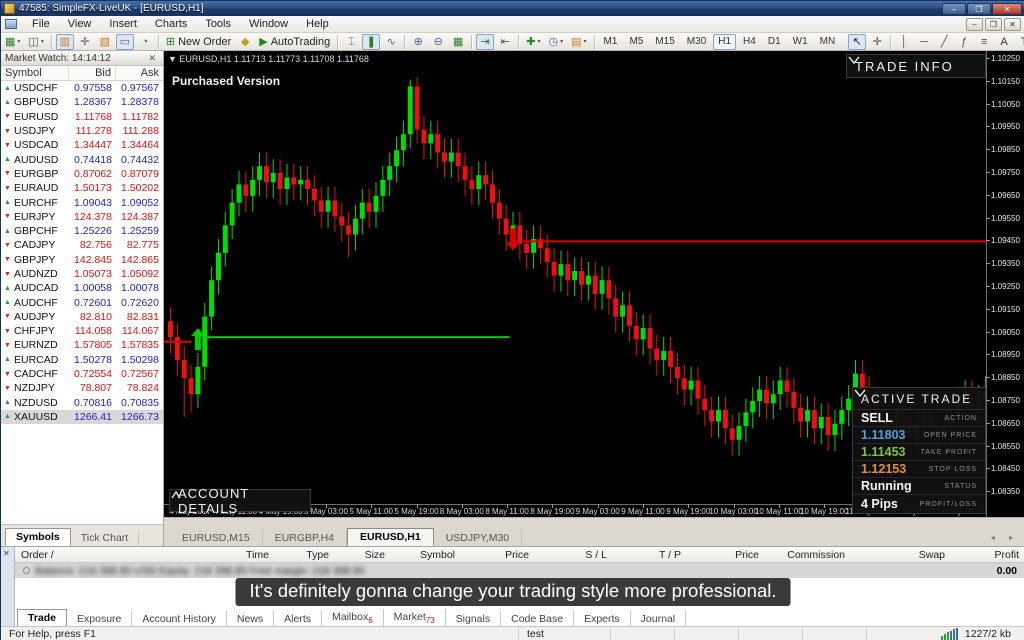 The image size is (1024, 640). Describe the element at coordinates (82, 374) in the screenshot. I see `symbol-row-cadchf: ▼ CADCHF 0.72554 0.72567` at that location.